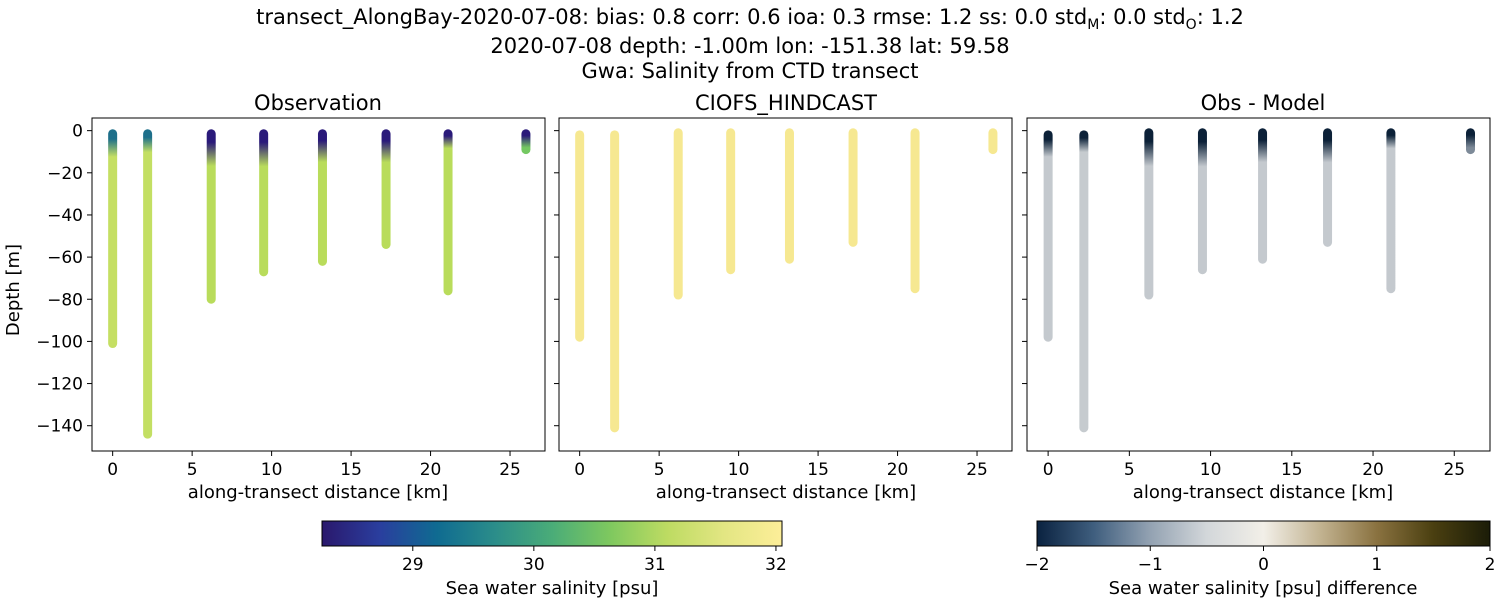 This screenshot has width=1500, height=600. Describe the element at coordinates (59, 342) in the screenshot. I see `y-tick-label: −100` at that location.